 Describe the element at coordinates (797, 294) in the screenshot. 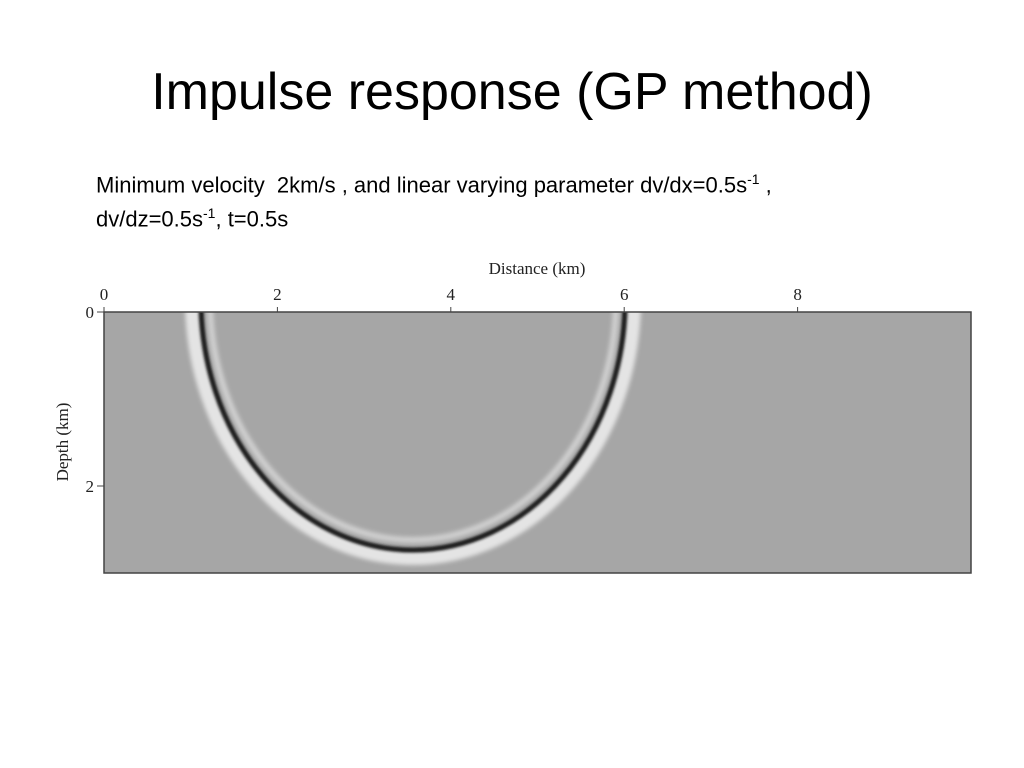

I see `x-tick-label: 8` at that location.